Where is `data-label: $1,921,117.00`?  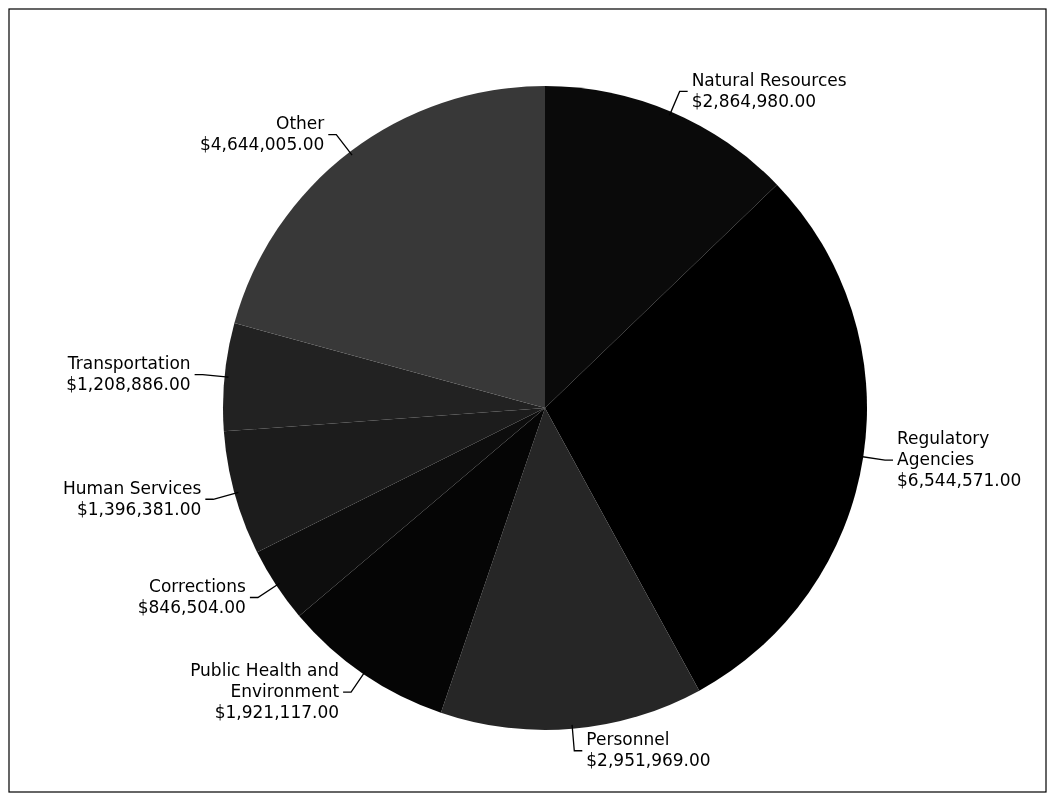
data-label: $1,921,117.00 is located at coordinates (277, 712).